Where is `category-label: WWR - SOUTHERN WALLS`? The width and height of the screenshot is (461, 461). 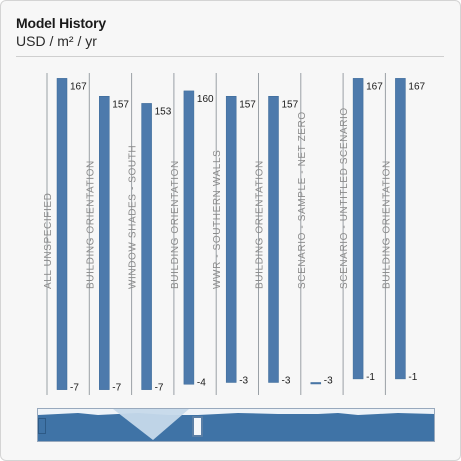 category-label: WWR - SOUTHERN WALLS is located at coordinates (217, 219).